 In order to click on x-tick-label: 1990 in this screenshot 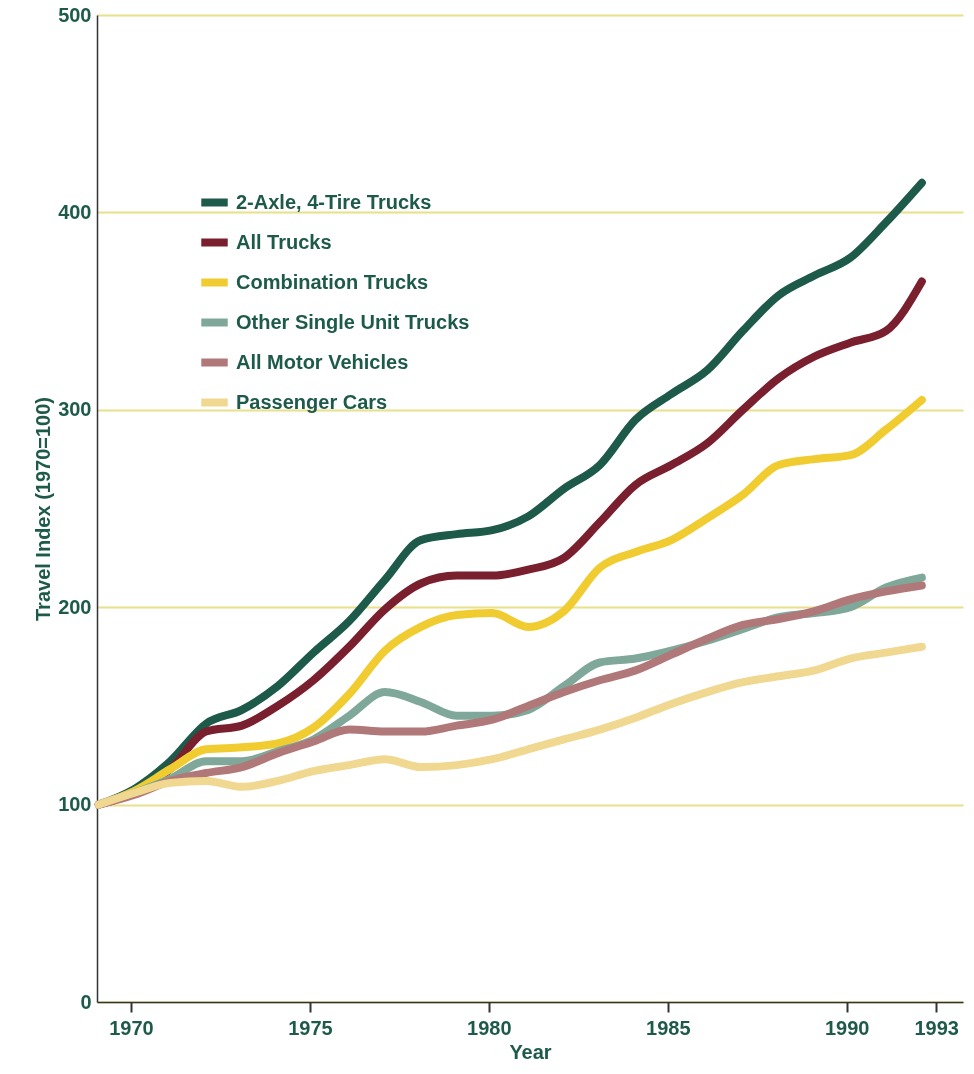, I will do `click(847, 1027)`.